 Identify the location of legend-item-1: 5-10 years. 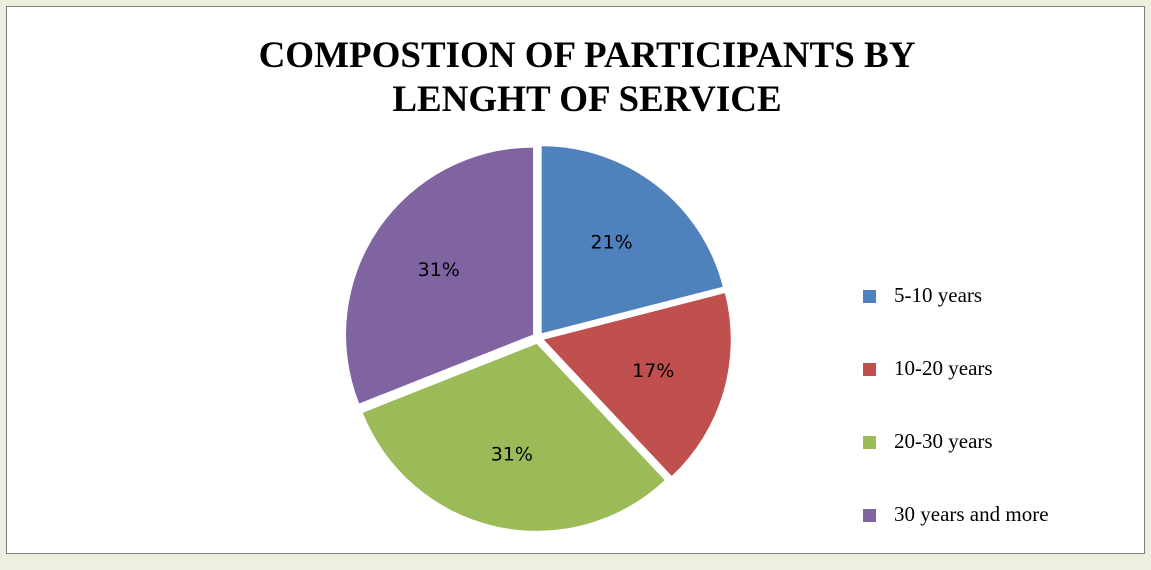
(1000, 296).